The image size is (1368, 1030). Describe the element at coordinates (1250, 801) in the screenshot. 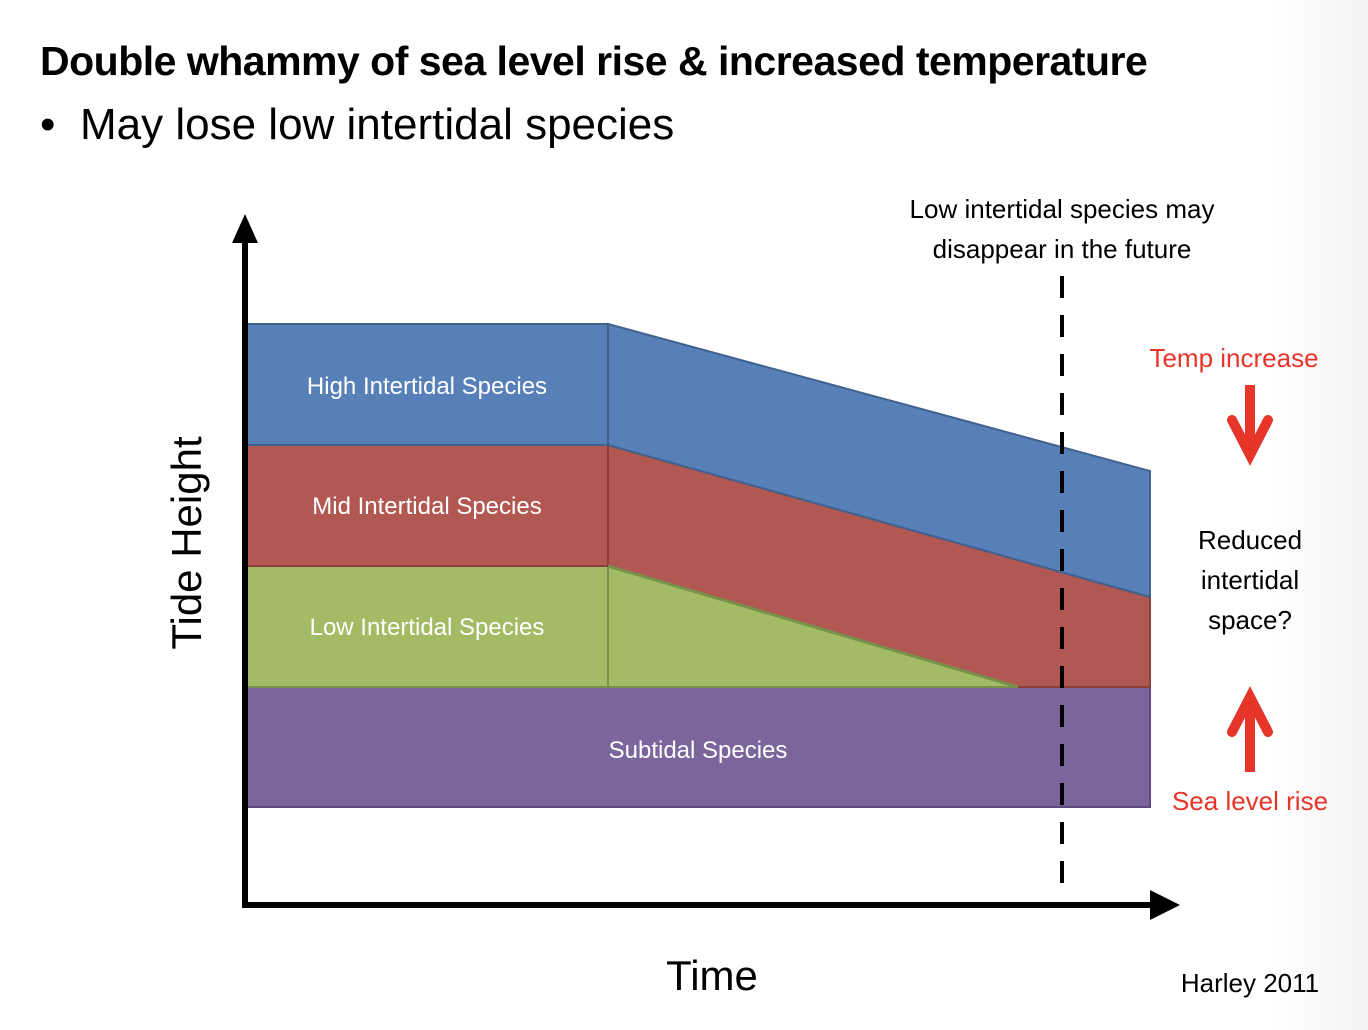

I see `sea-level-rise-label: Sea level rise` at that location.